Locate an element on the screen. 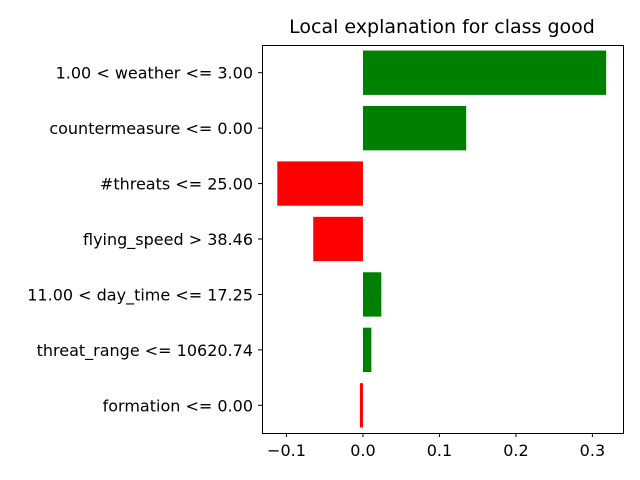  y-tick-label: threat_range <= 10620.74 is located at coordinates (145, 351).